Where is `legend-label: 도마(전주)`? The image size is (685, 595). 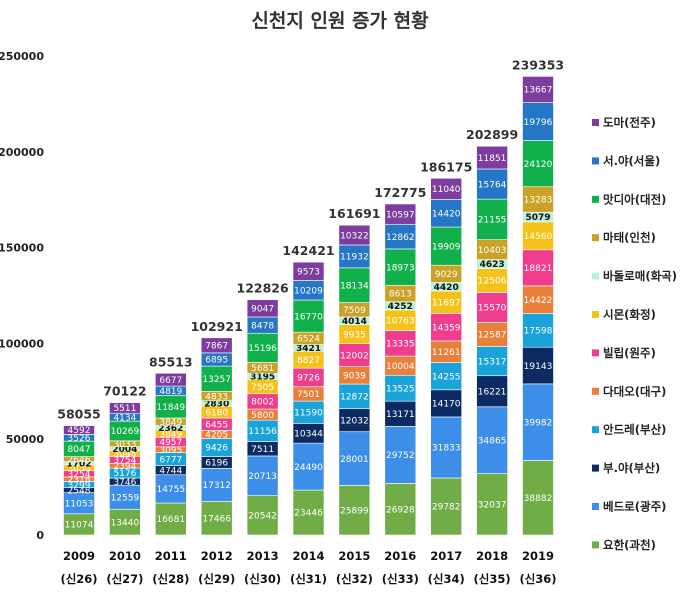 legend-label: 도마(전주) is located at coordinates (629, 123).